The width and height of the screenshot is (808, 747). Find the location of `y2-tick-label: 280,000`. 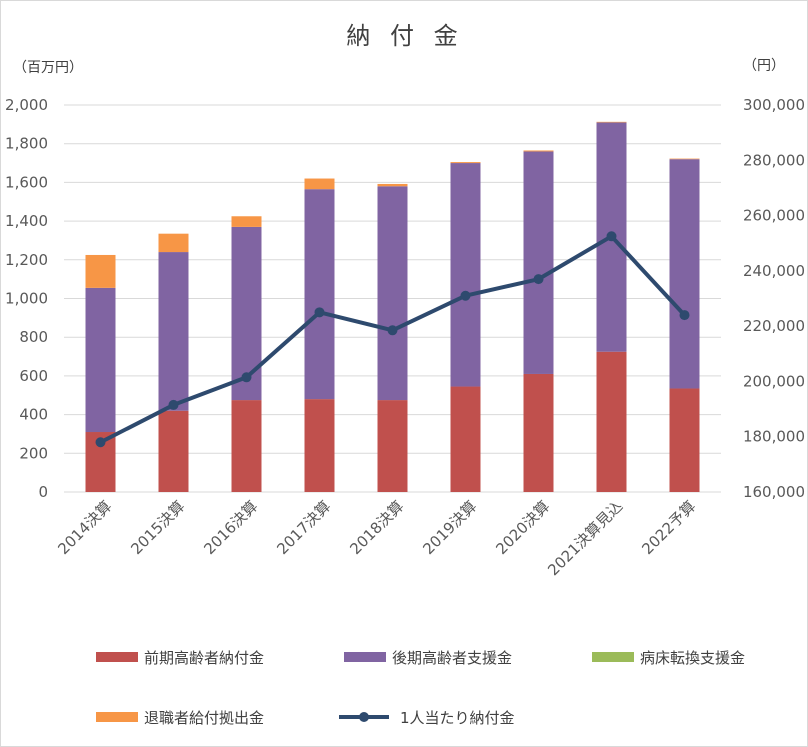

y2-tick-label: 280,000 is located at coordinates (774, 160).